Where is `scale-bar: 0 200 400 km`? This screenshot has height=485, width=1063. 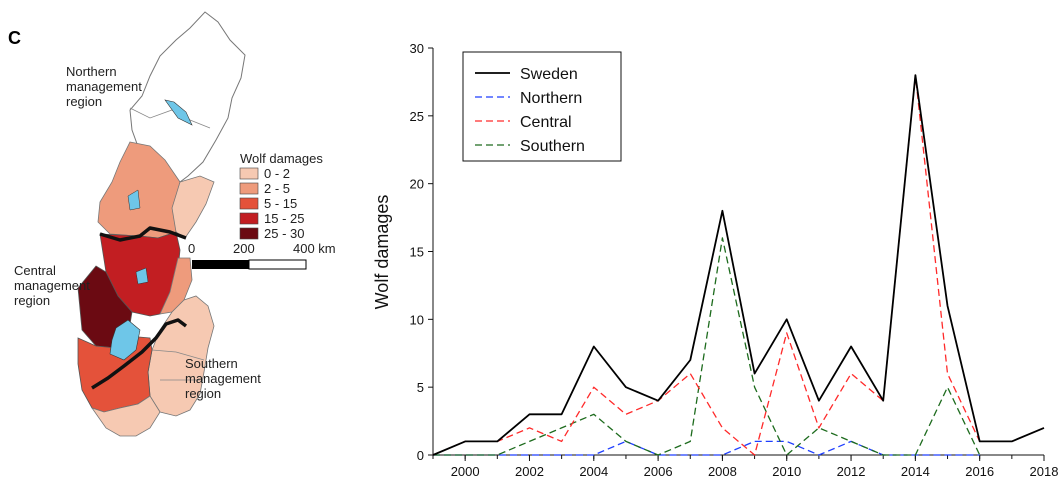
scale-bar: 0 200 400 km is located at coordinates (262, 255).